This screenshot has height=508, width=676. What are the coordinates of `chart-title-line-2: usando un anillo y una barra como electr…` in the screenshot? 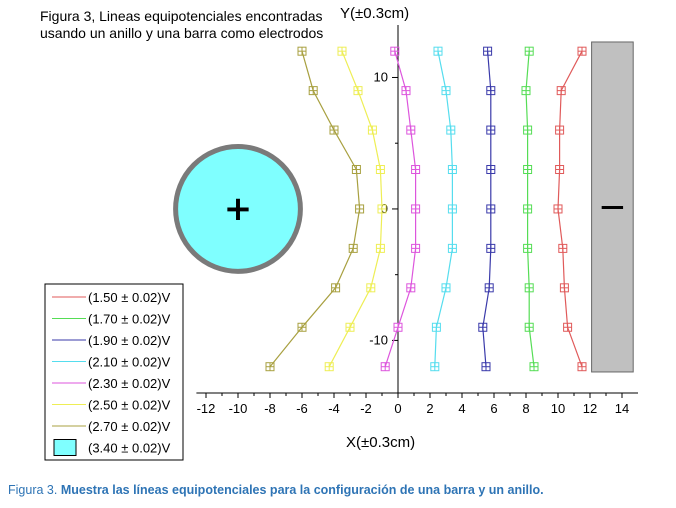 It's located at (181, 33).